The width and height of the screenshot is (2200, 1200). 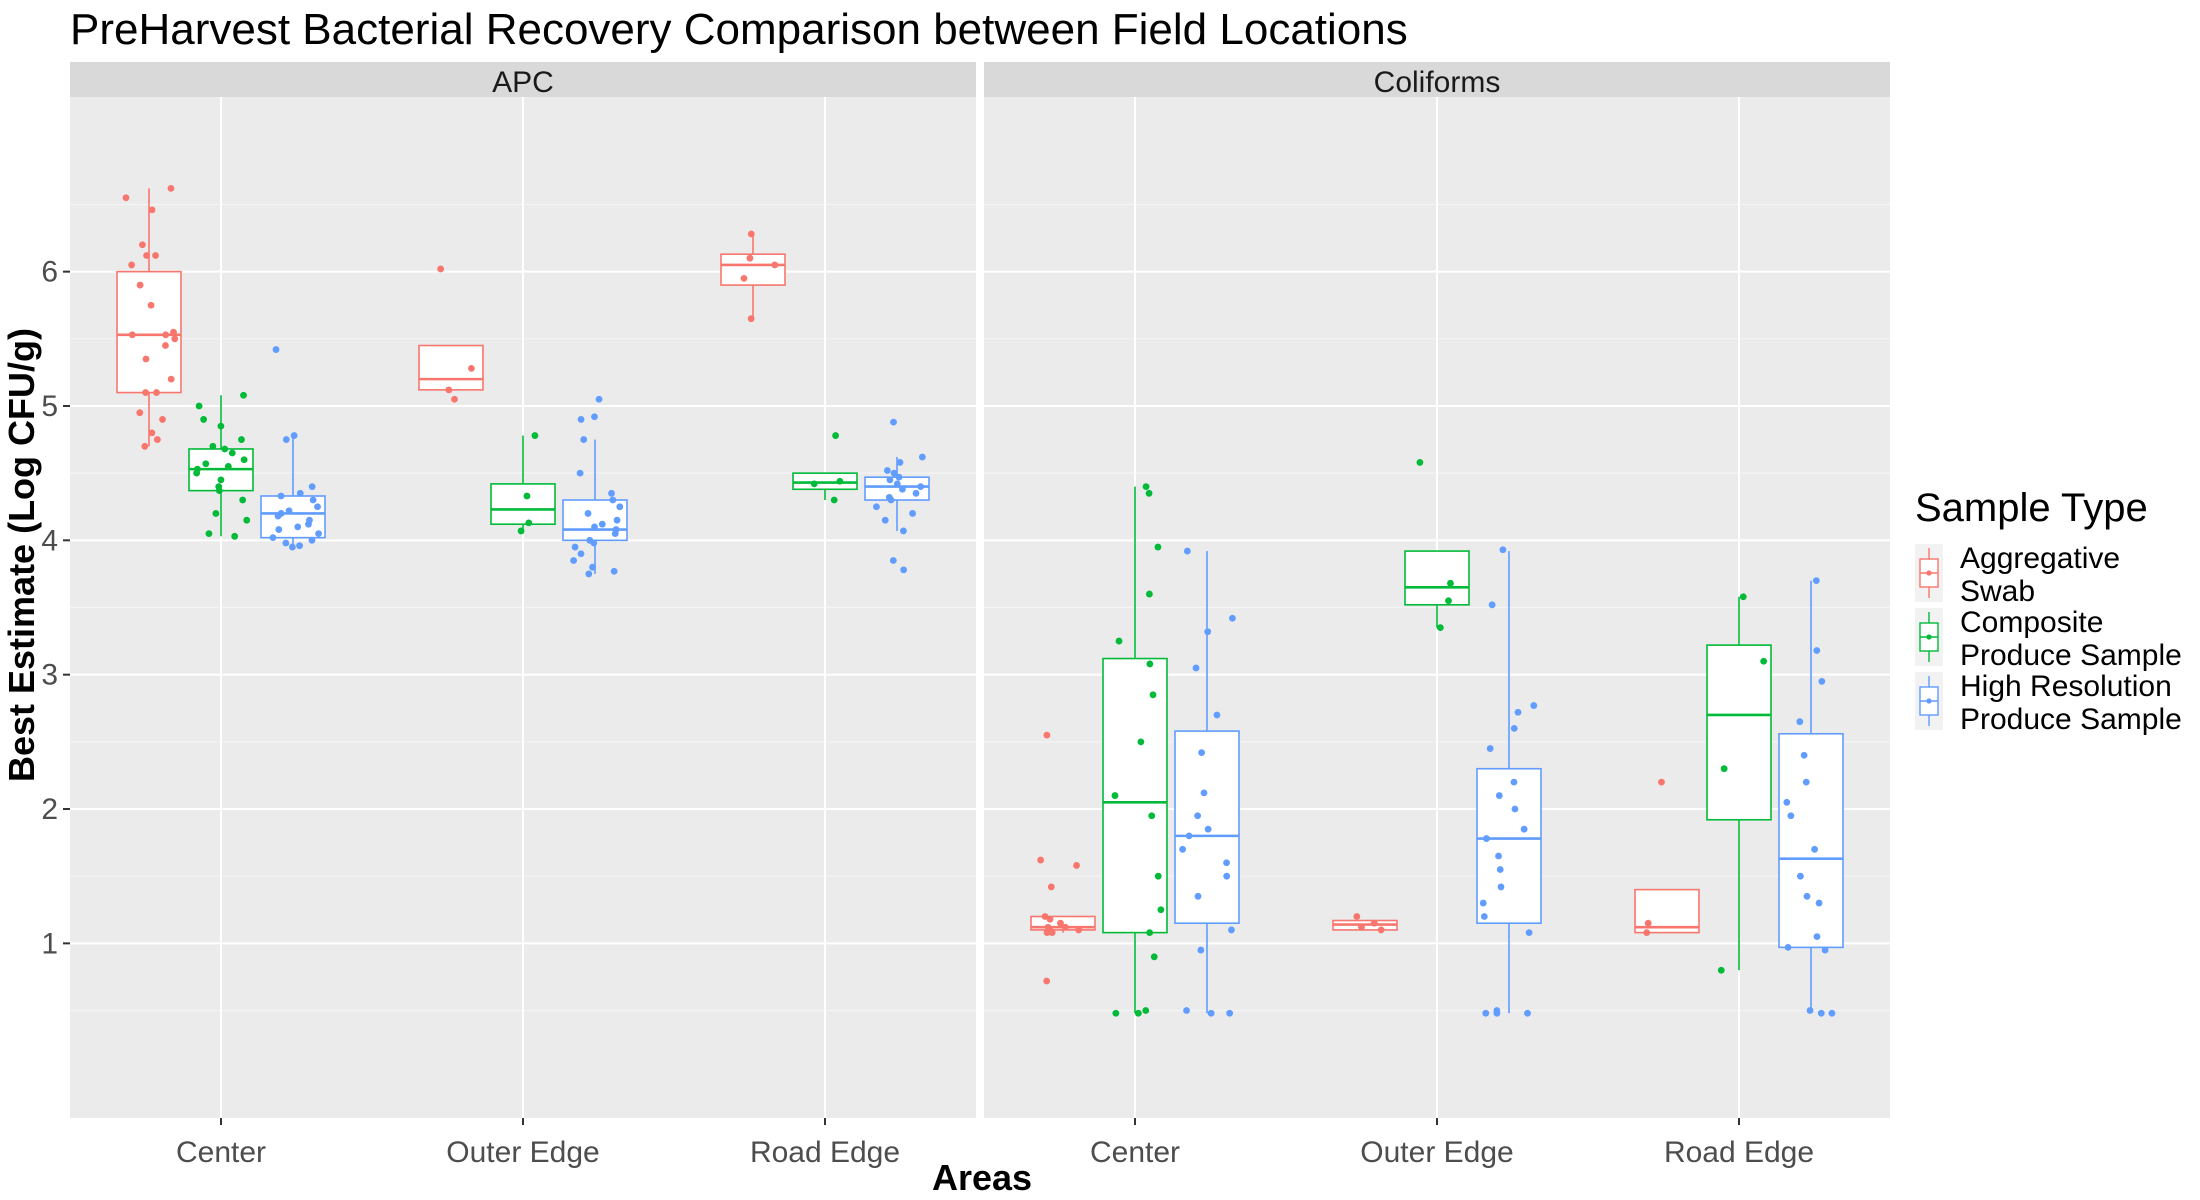 What do you see at coordinates (1437, 82) in the screenshot?
I see `facet-strip-label: Coliforms` at bounding box center [1437, 82].